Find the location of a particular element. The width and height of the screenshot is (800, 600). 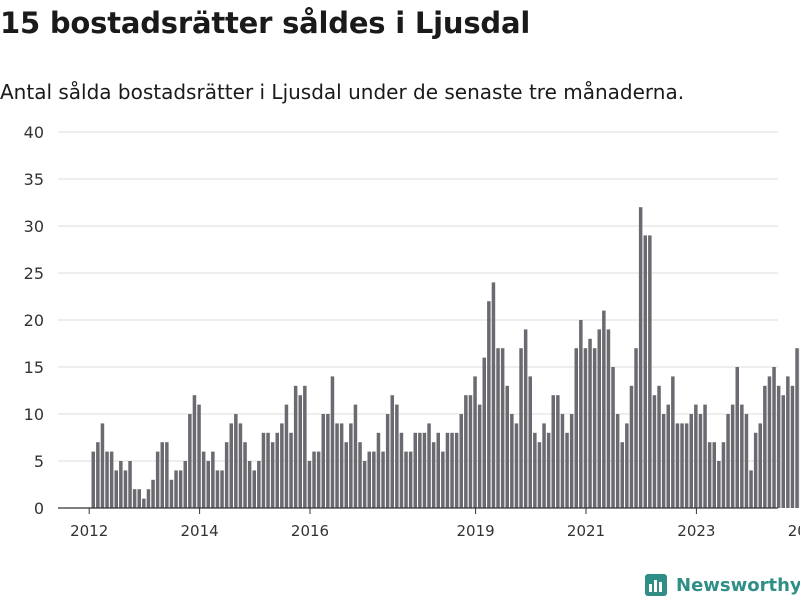

y-tick-label: 40 is located at coordinates (34, 132).